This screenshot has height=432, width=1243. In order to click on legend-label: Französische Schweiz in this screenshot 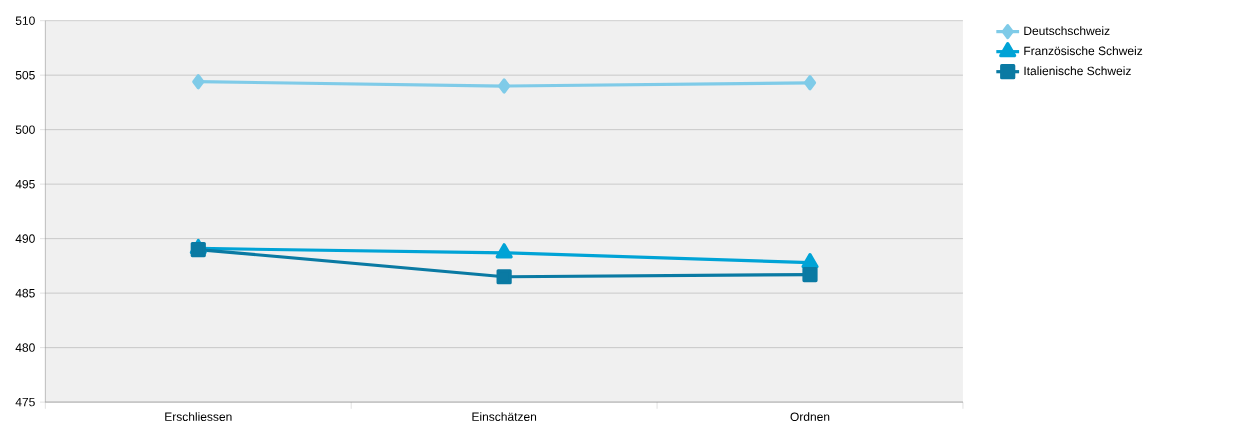, I will do `click(1083, 51)`.